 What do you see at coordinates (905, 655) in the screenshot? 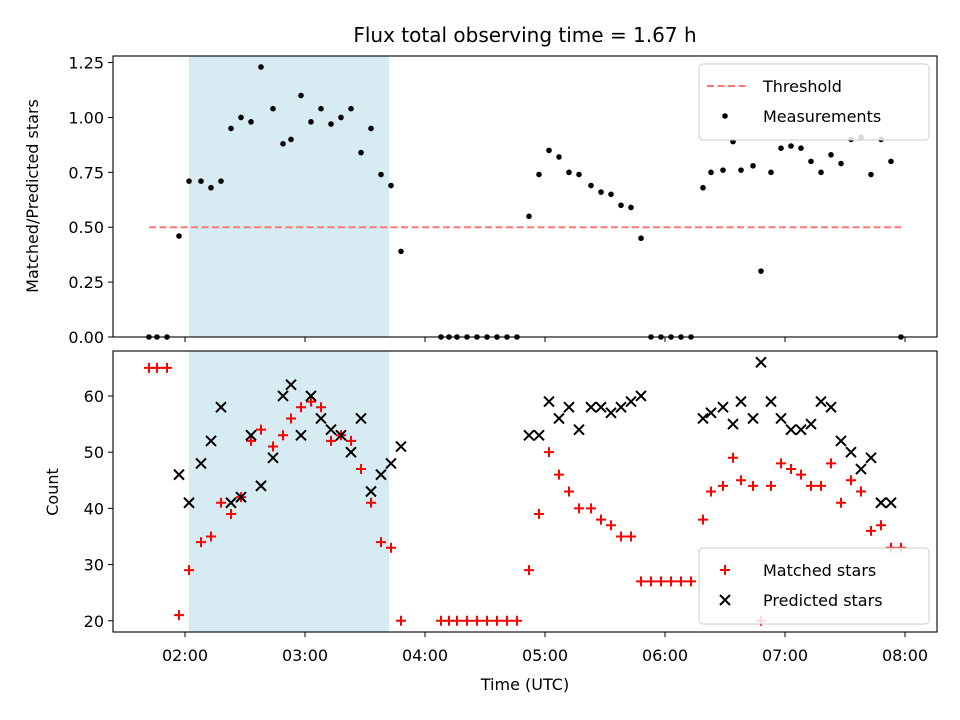
I see `bottom-x-tick-label: 08:00` at bounding box center [905, 655].